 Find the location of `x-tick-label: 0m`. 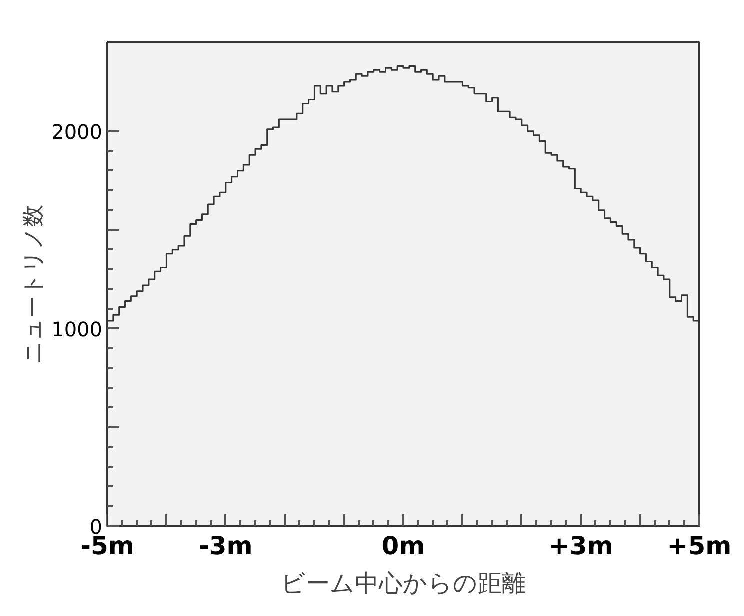

x-tick-label: 0m is located at coordinates (404, 546).